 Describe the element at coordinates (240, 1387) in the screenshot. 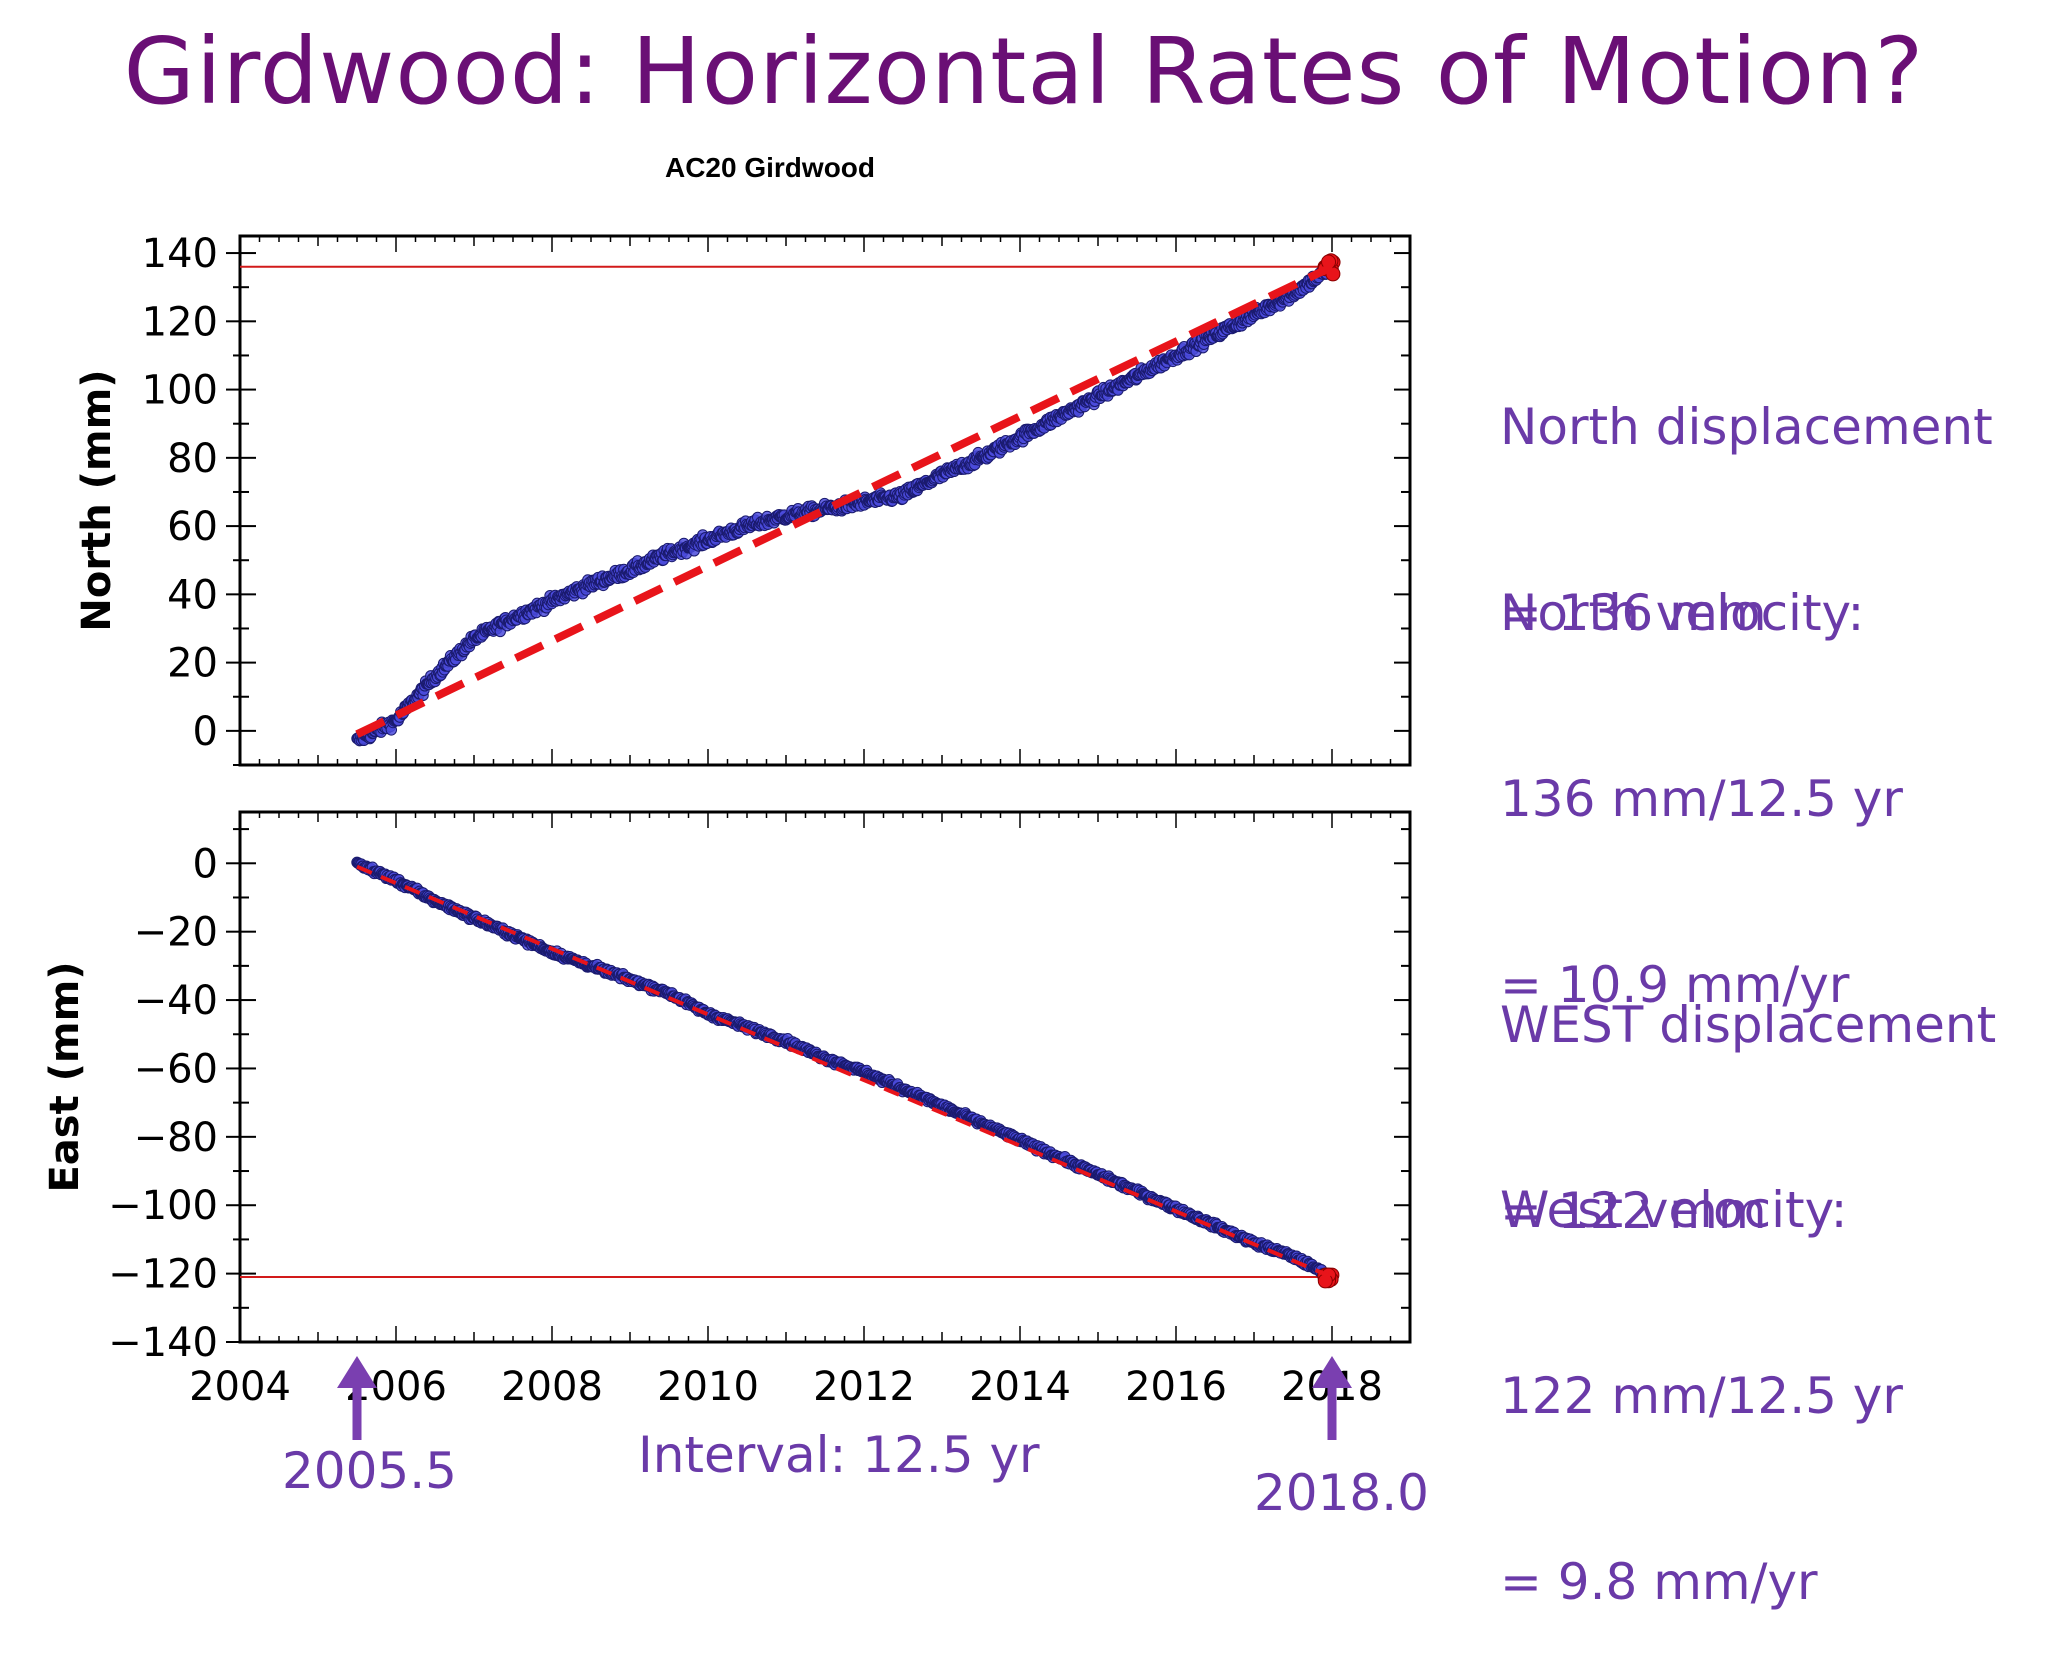

I see `x-tick-label: 2004` at that location.